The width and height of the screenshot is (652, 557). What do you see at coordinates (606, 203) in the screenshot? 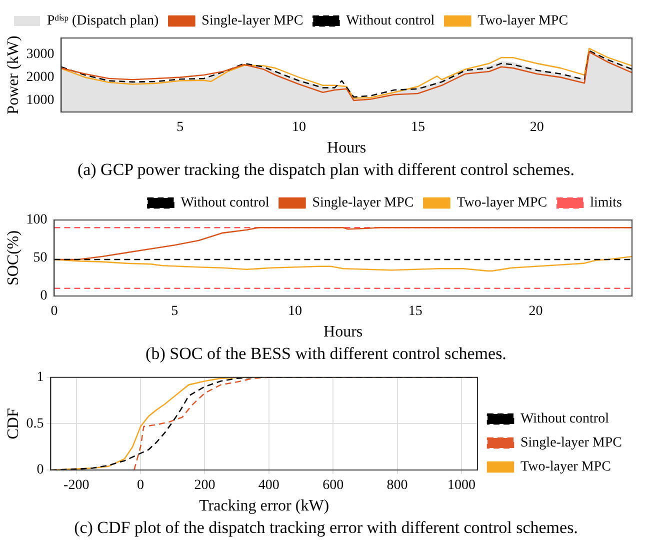
I see `legend-label: limits` at bounding box center [606, 203].